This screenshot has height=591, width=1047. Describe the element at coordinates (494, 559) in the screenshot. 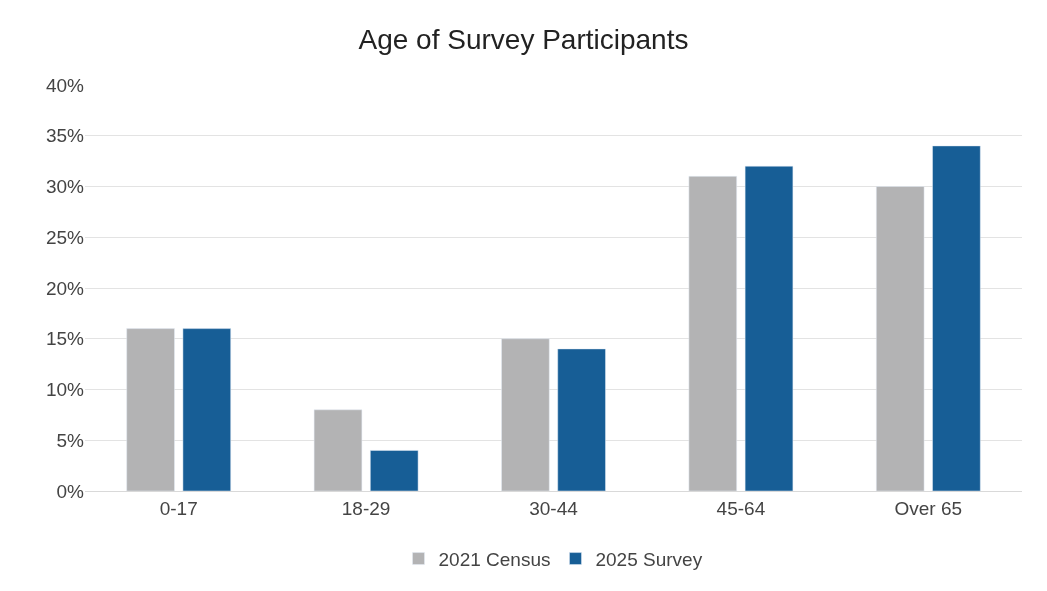

I see `legend-label: 2021 Census` at that location.